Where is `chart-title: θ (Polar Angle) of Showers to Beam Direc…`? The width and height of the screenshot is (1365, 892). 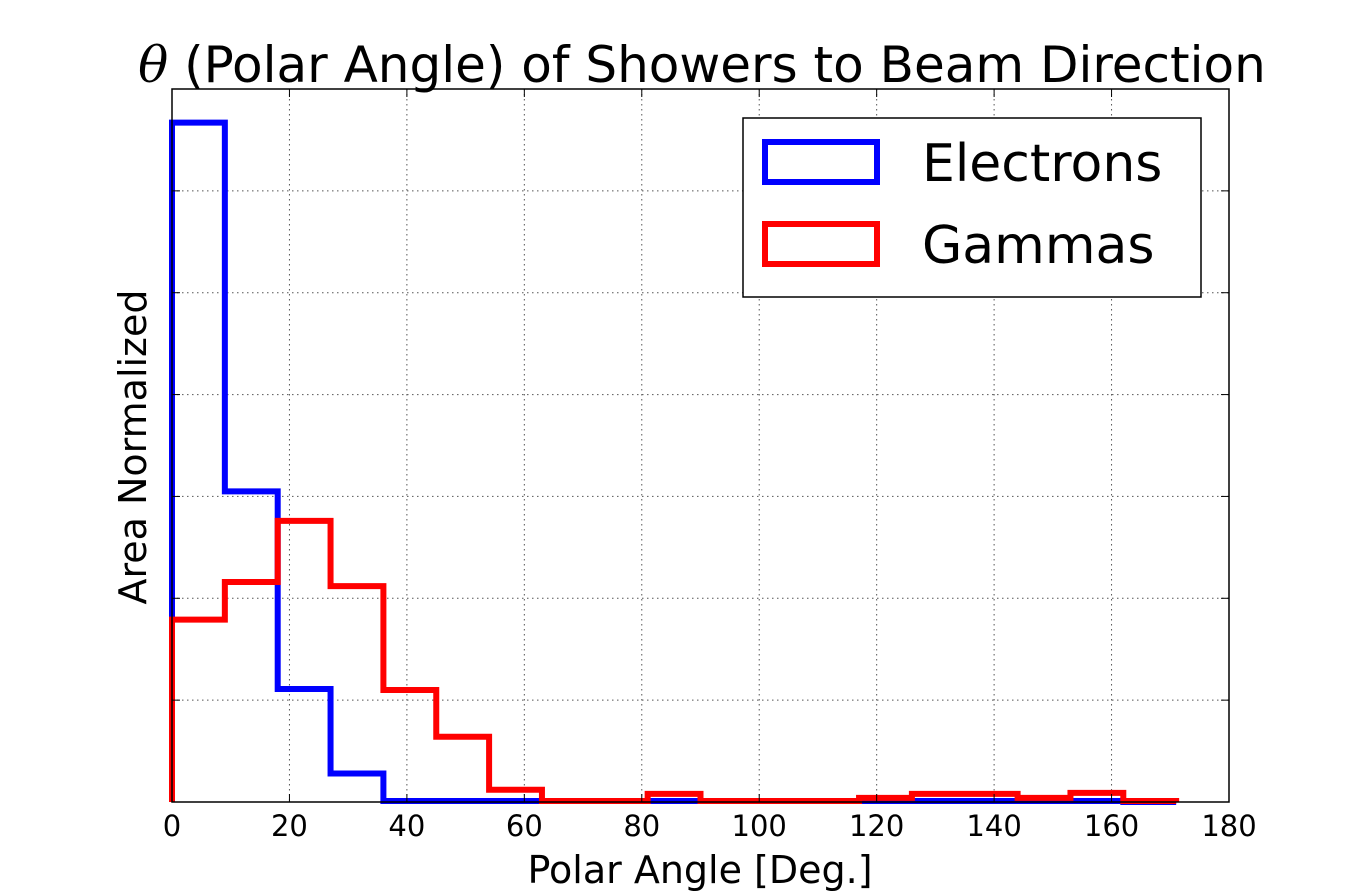 chart-title: θ (Polar Angle) of Showers to Beam Direc… is located at coordinates (702, 65).